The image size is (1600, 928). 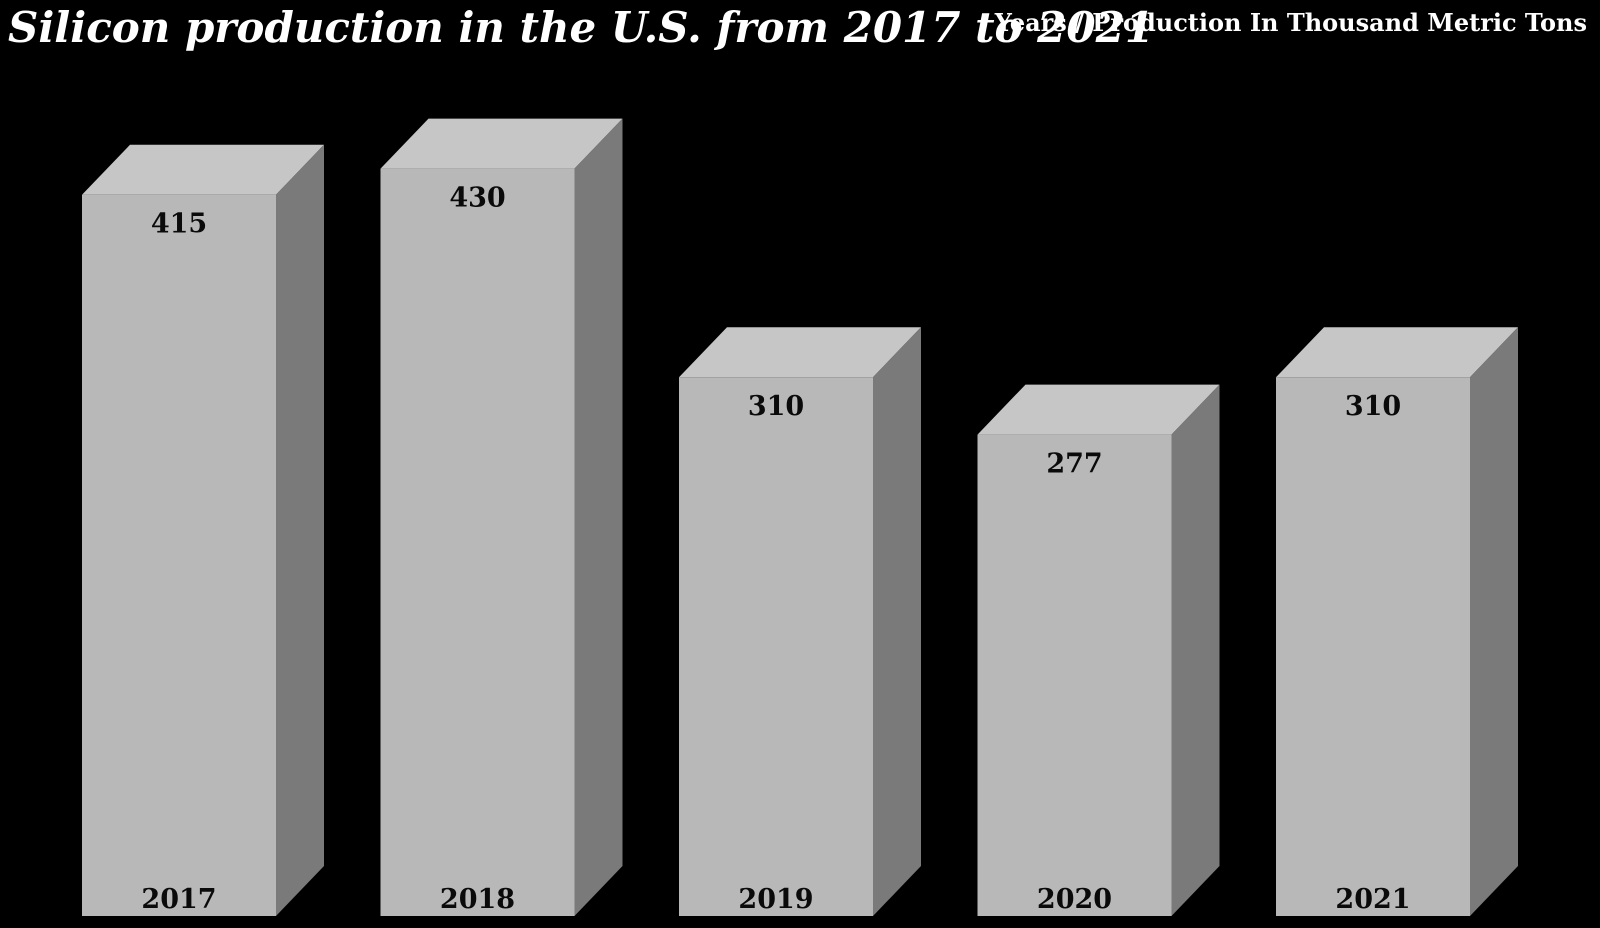 What do you see at coordinates (776, 406) in the screenshot?
I see `bar-value-label-2019: 310` at bounding box center [776, 406].